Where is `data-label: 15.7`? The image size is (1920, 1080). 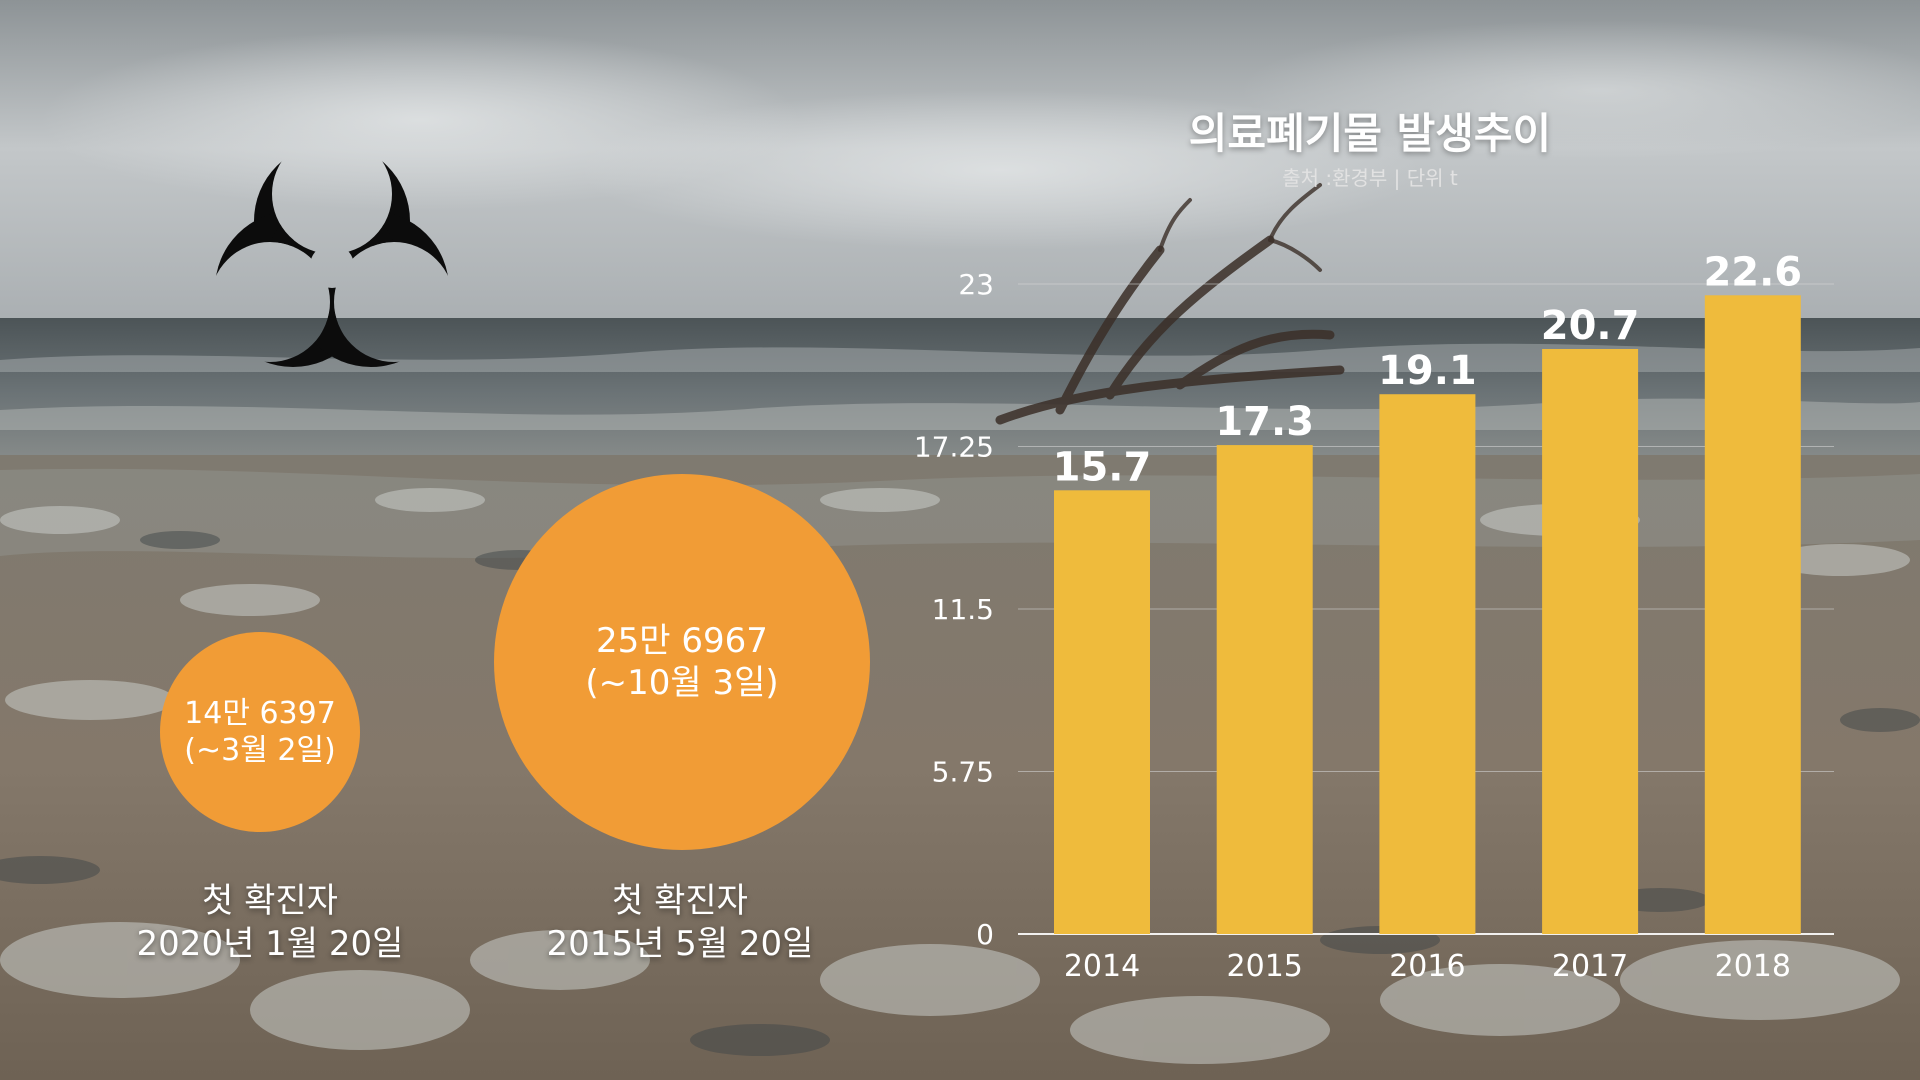 data-label: 15.7 is located at coordinates (1102, 467).